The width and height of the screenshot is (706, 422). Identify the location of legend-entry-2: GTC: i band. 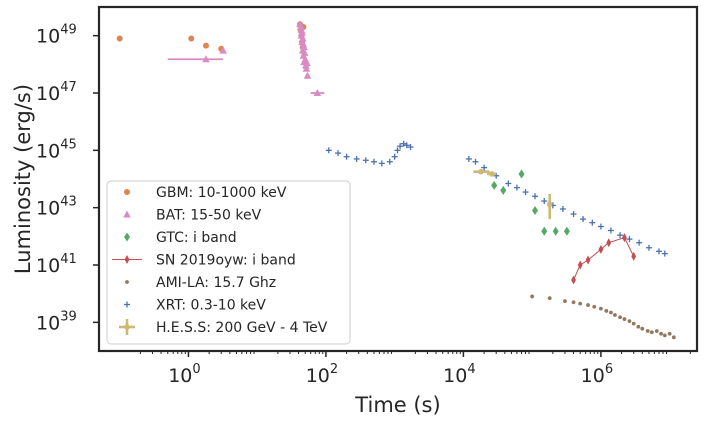
(180, 238).